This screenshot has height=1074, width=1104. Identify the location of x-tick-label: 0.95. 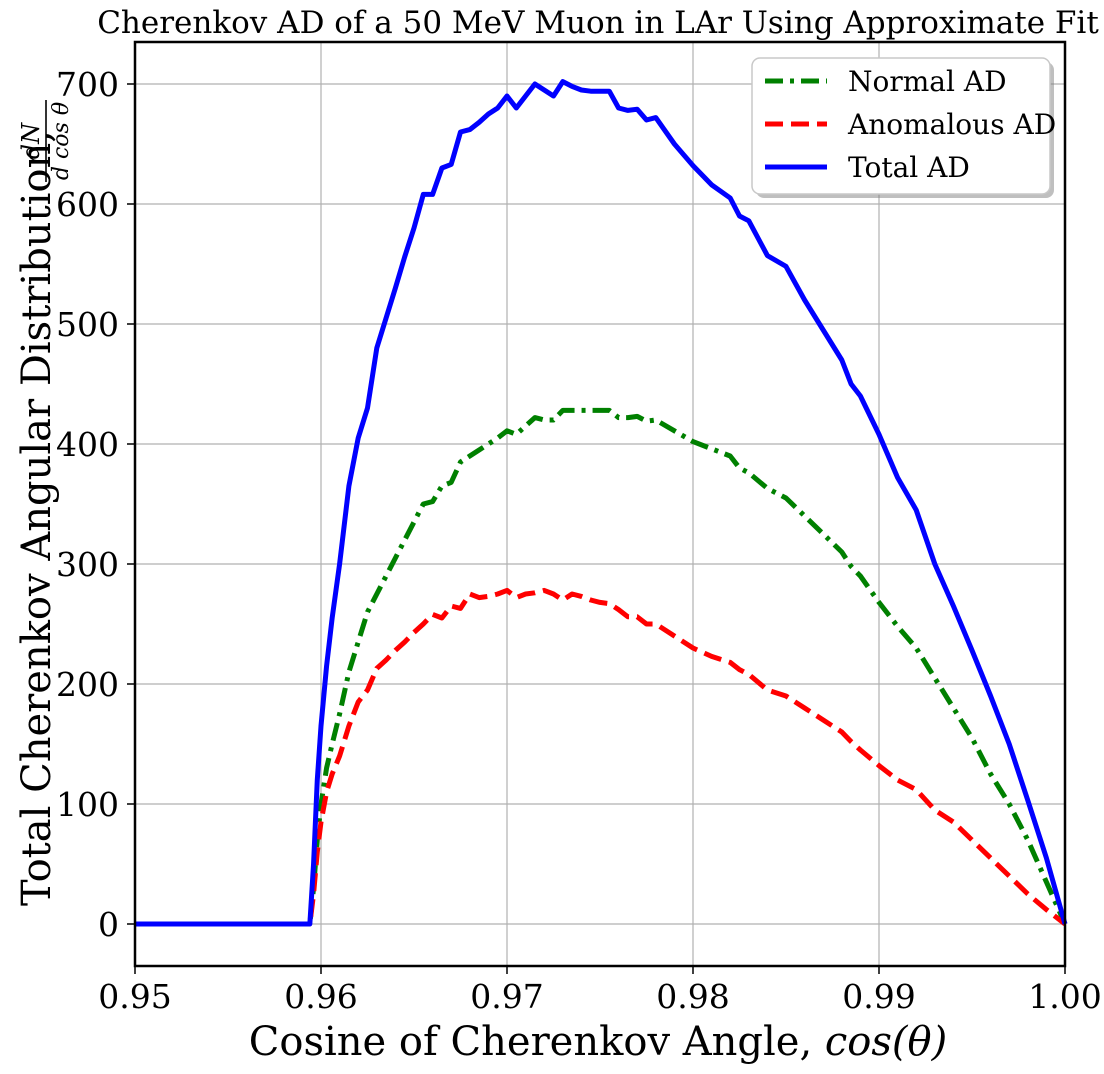
(134, 996).